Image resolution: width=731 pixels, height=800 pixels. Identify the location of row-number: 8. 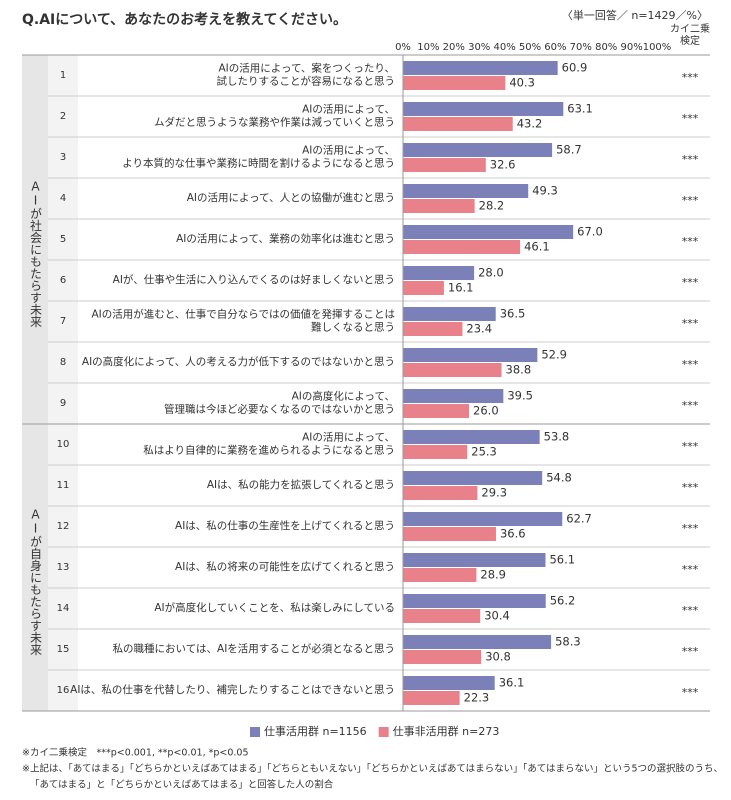
(63, 362).